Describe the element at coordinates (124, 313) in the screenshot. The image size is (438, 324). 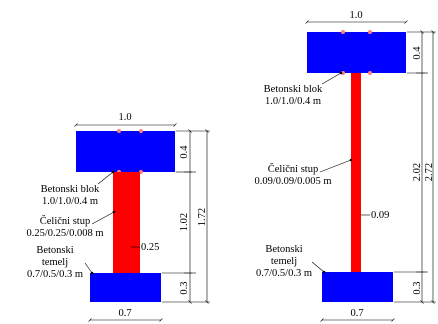
I see `left-bottom-width-value: 0.7` at that location.